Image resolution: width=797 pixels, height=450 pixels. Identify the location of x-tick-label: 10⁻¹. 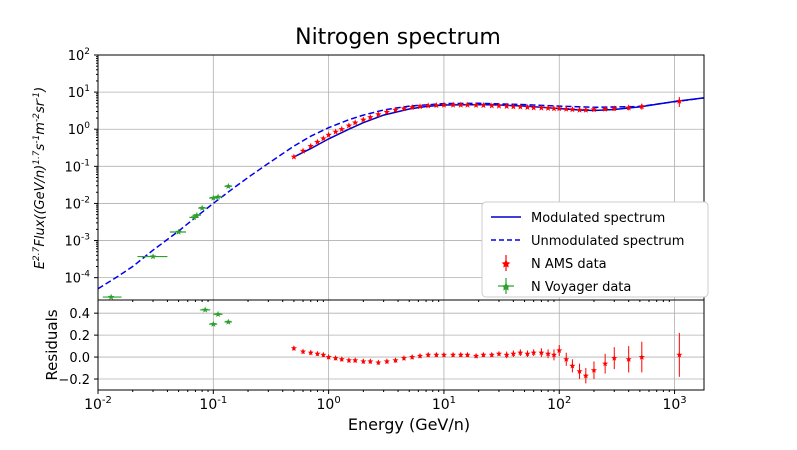
(213, 404).